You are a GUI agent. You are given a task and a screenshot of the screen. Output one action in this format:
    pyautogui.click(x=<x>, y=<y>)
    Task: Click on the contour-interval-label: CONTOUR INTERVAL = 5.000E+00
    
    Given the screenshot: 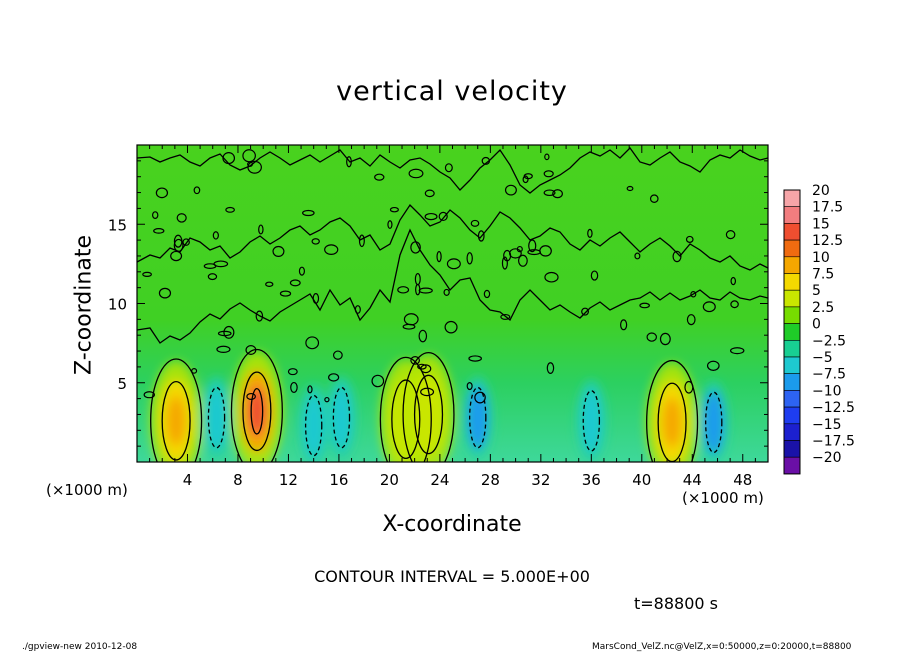 What is the action you would take?
    pyautogui.click(x=452, y=576)
    